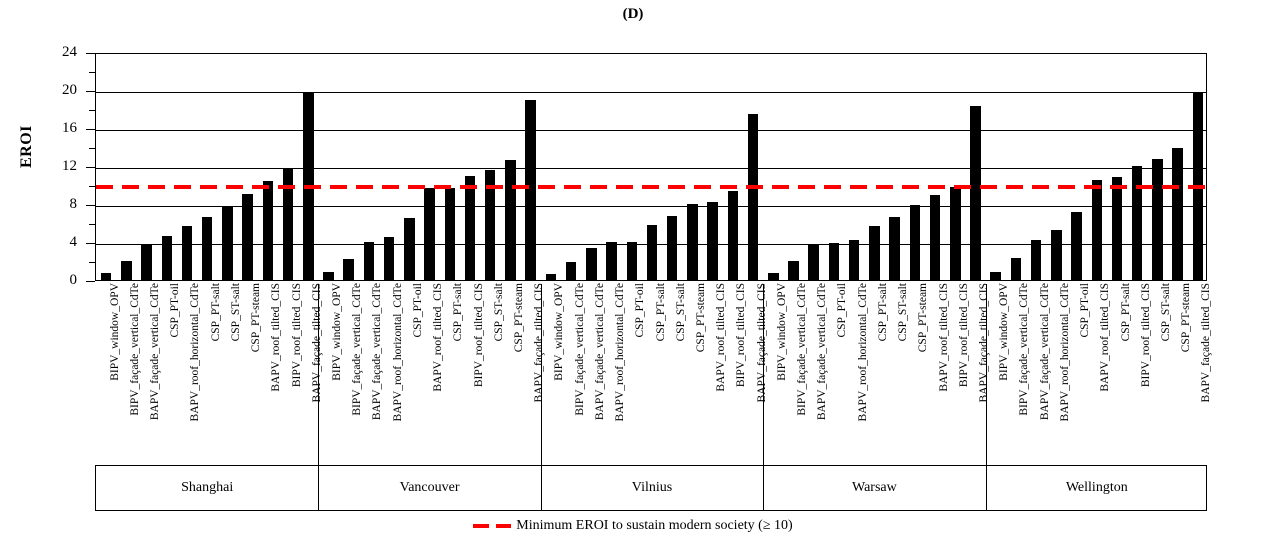  I want to click on y-tick-label: 12, so click(69, 166).